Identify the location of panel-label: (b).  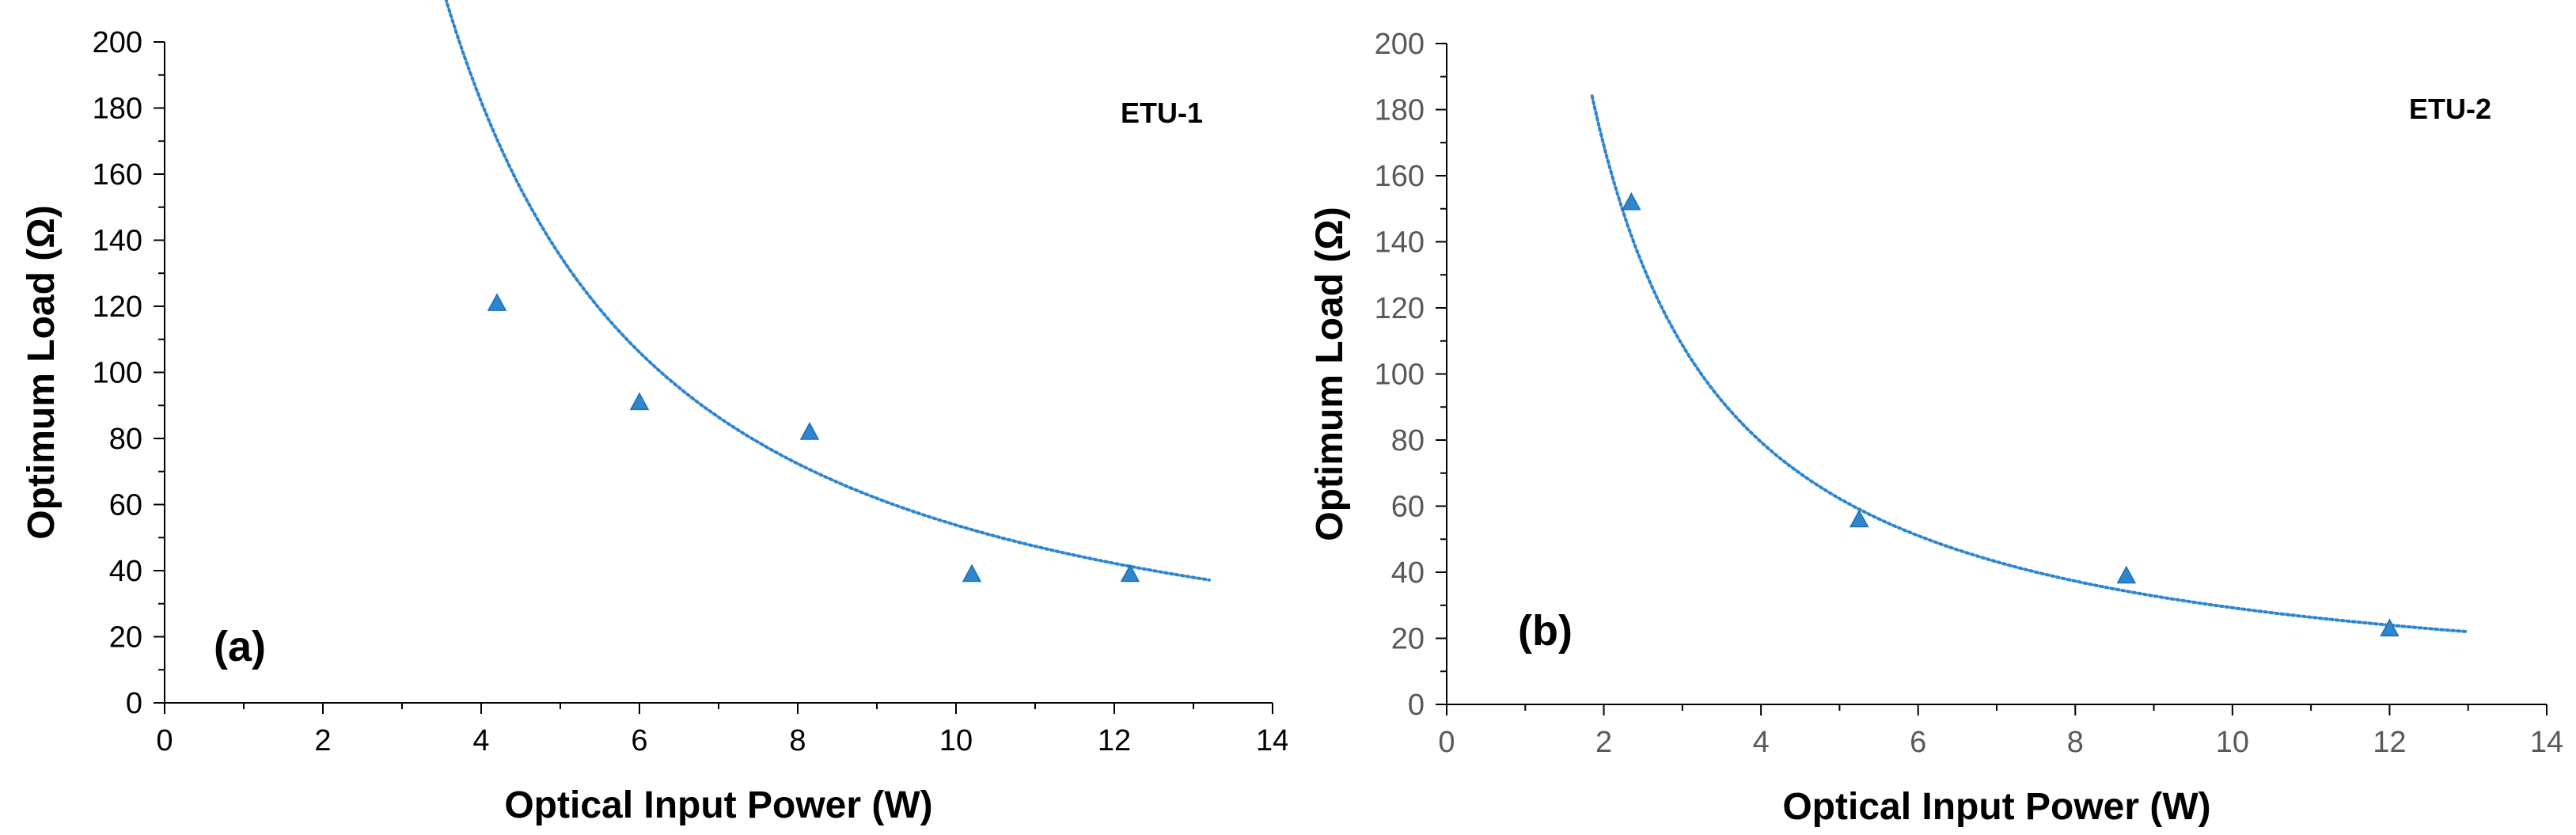
(1545, 631).